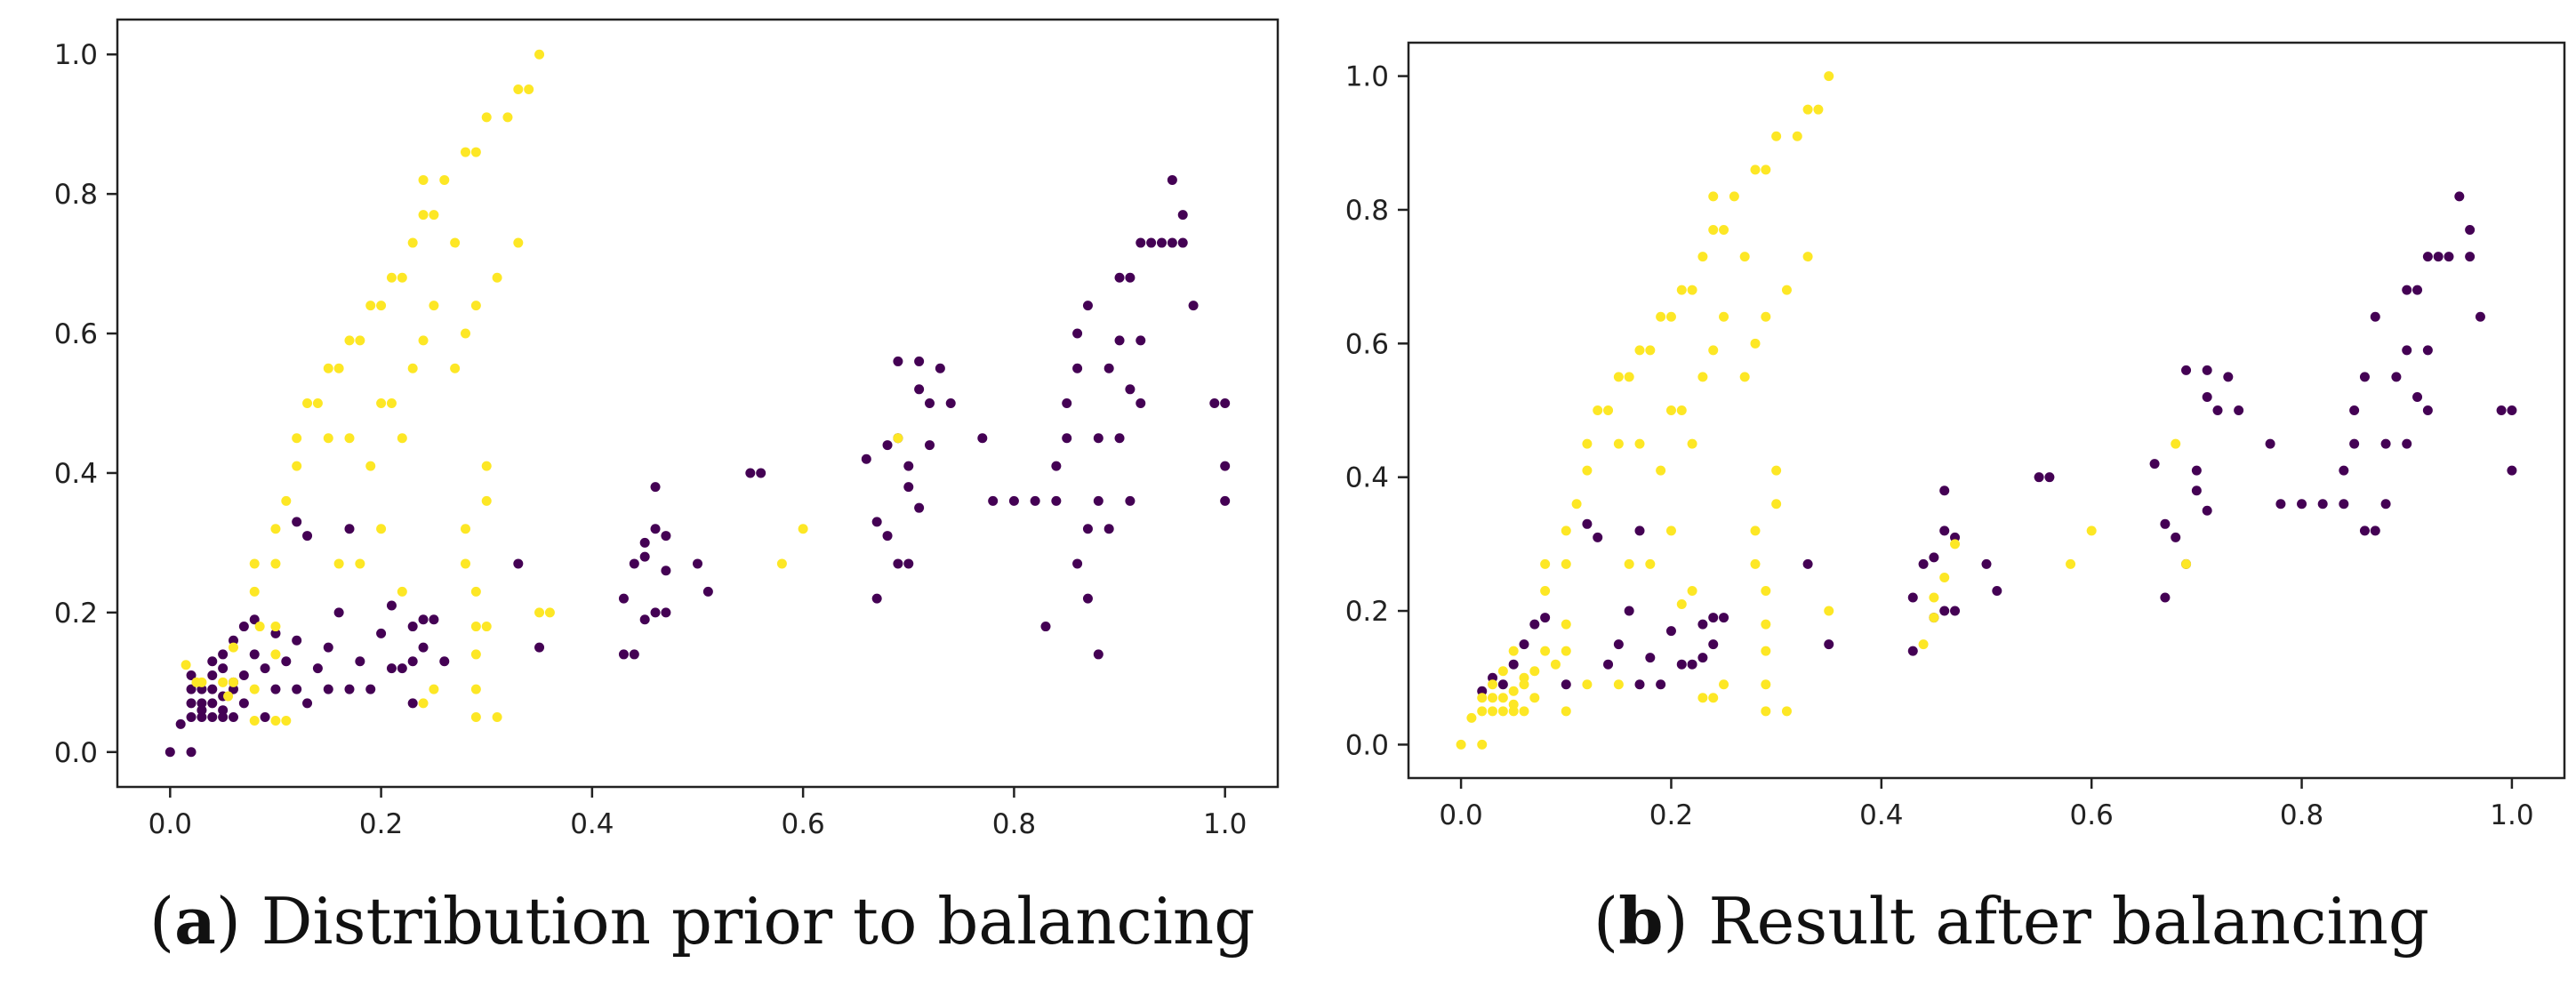 This screenshot has height=987, width=2576. I want to click on caption-a-label: a, so click(195, 921).